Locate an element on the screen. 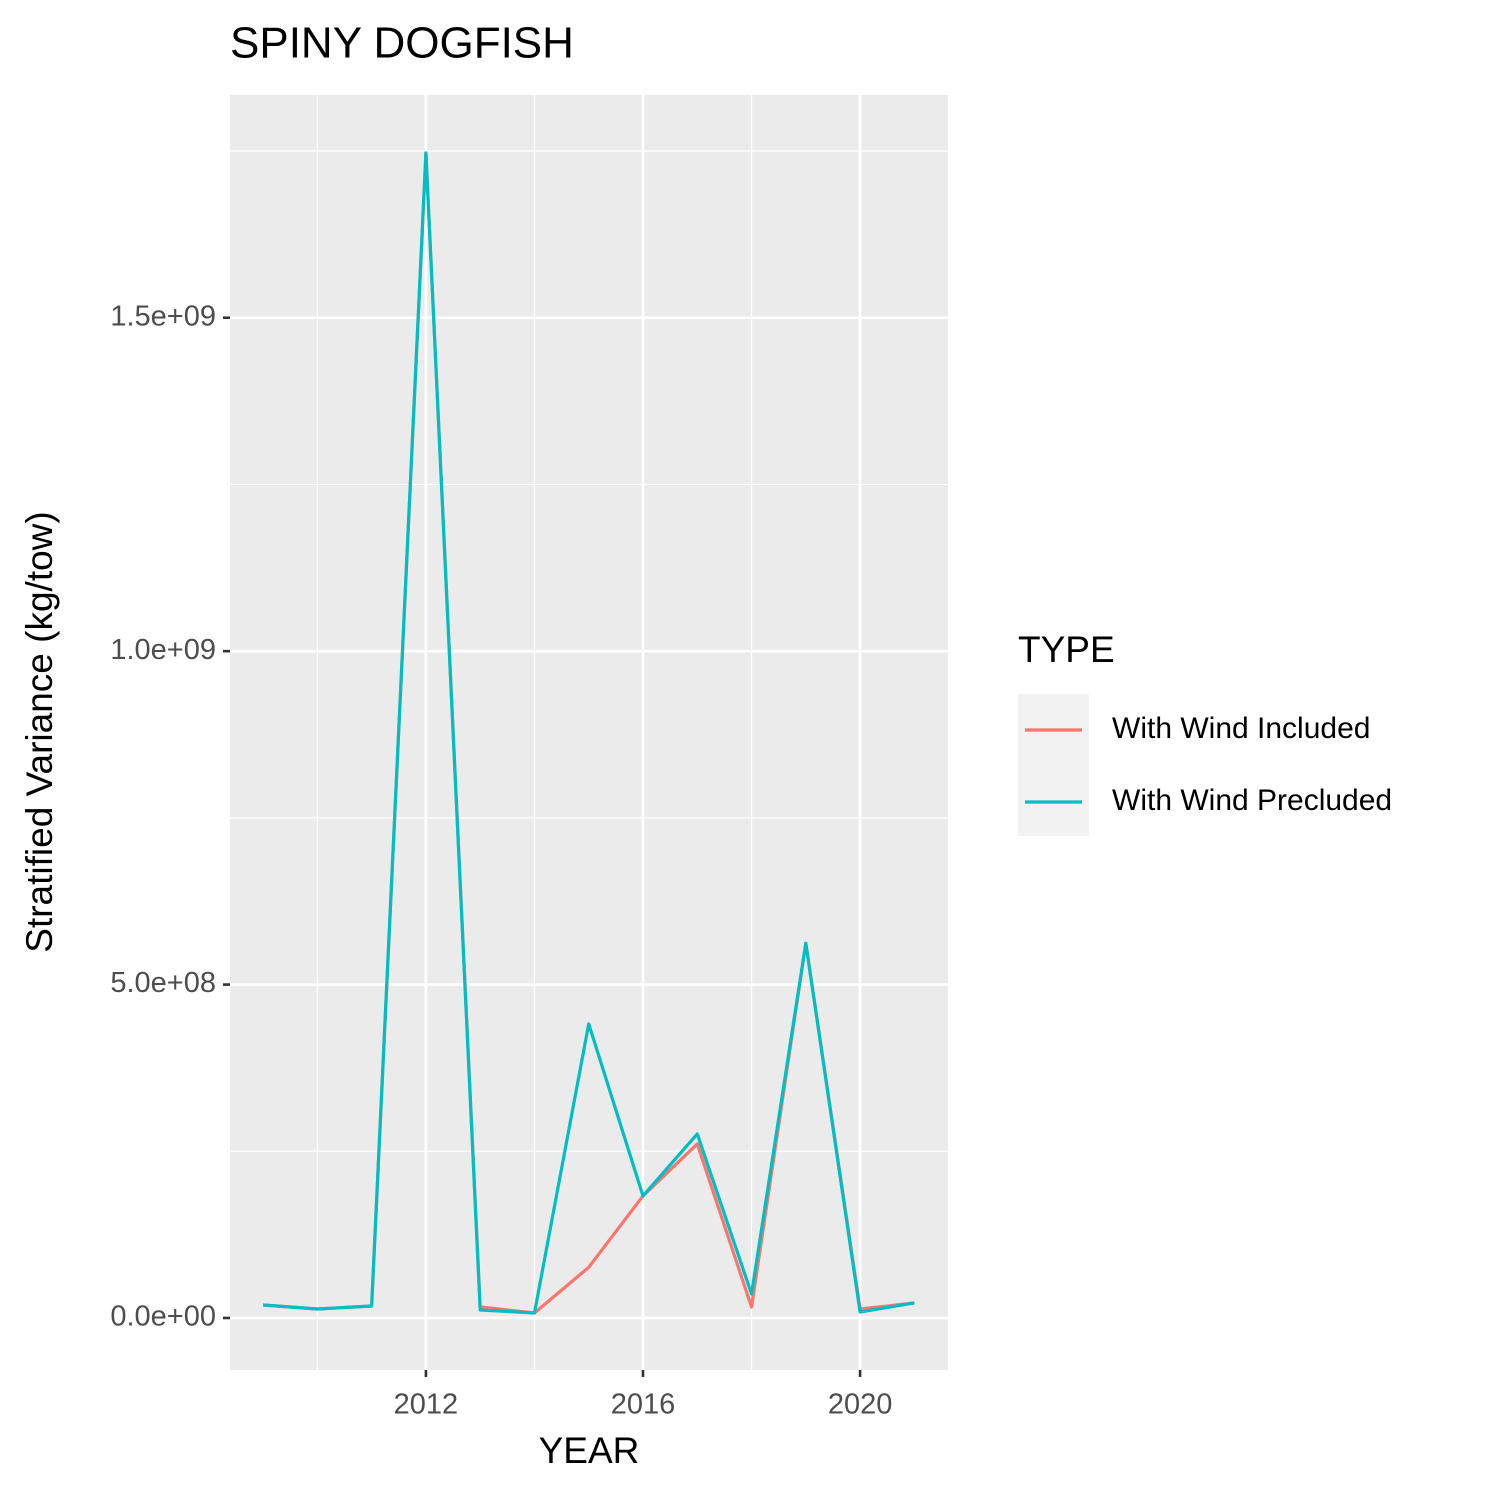  legend-title: TYPE is located at coordinates (1066, 649).